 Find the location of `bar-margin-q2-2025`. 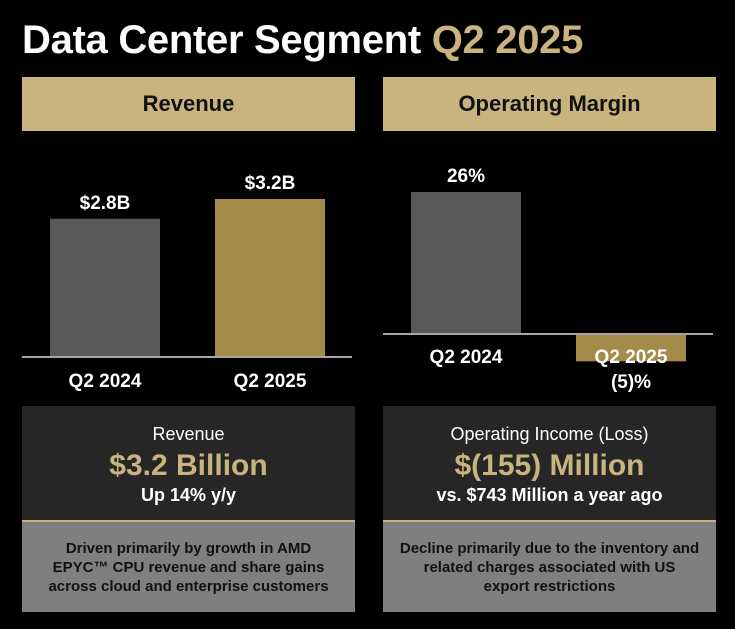

bar-margin-q2-2025 is located at coordinates (631, 348).